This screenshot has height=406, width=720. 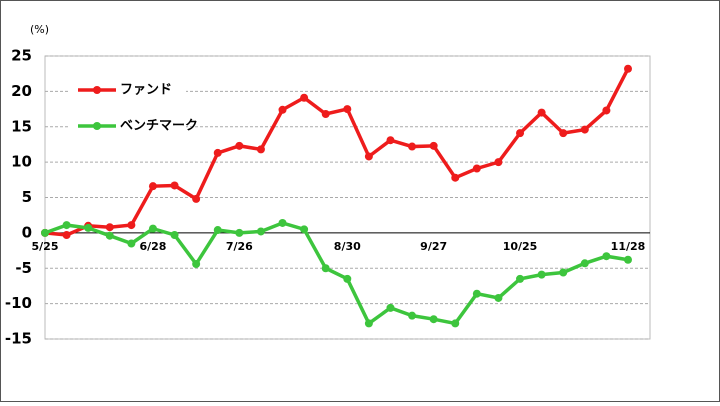 What do you see at coordinates (159, 126) in the screenshot?
I see `legend-label: ベンチマーク` at bounding box center [159, 126].